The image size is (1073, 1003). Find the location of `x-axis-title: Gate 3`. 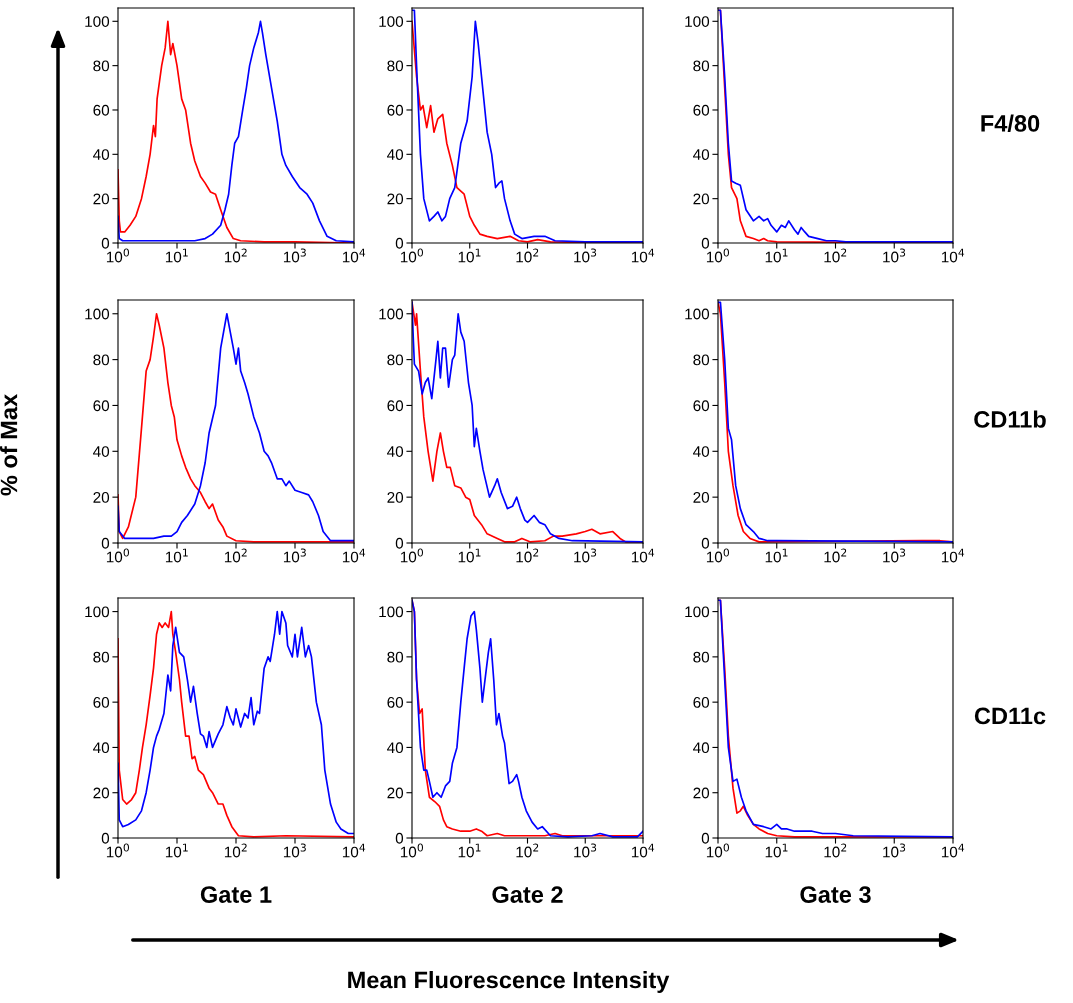

x-axis-title: Gate 3 is located at coordinates (835, 894).